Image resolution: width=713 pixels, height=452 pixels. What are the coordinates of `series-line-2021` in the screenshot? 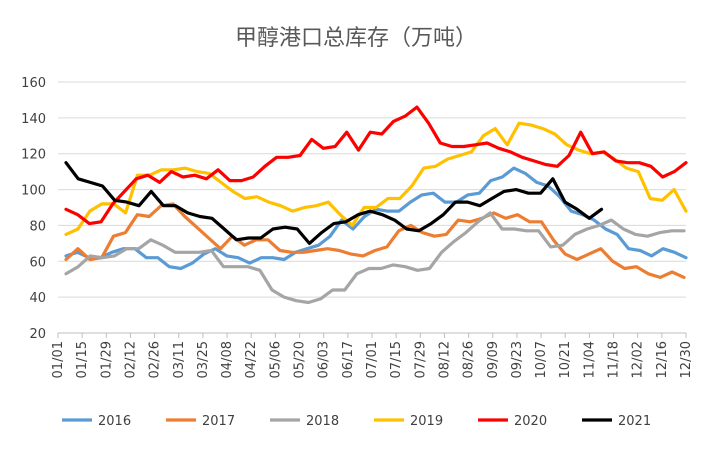 It's located at (334, 203).